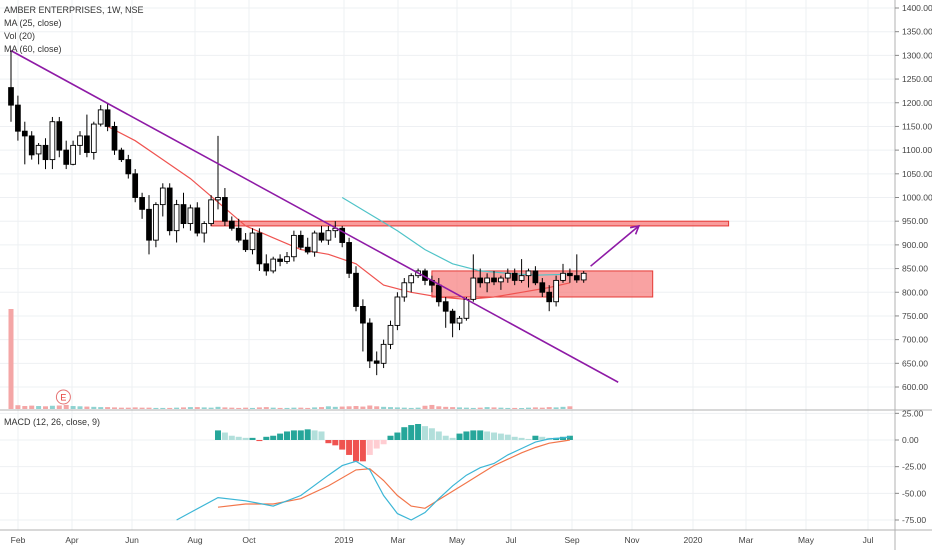 This screenshot has height=550, width=932. I want to click on price-axis-label: 950.00, so click(915, 221).